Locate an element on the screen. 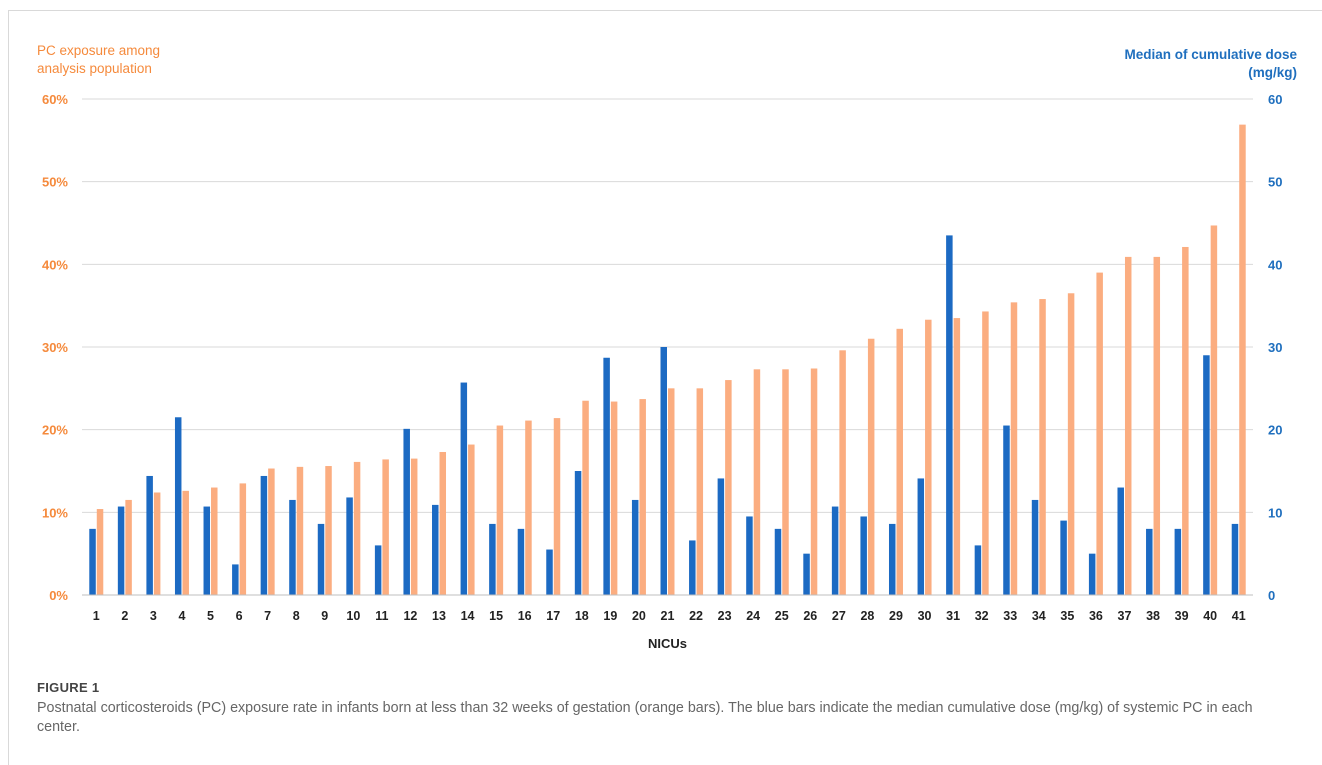 This screenshot has width=1322, height=765. x-tick-label: 13 is located at coordinates (439, 616).